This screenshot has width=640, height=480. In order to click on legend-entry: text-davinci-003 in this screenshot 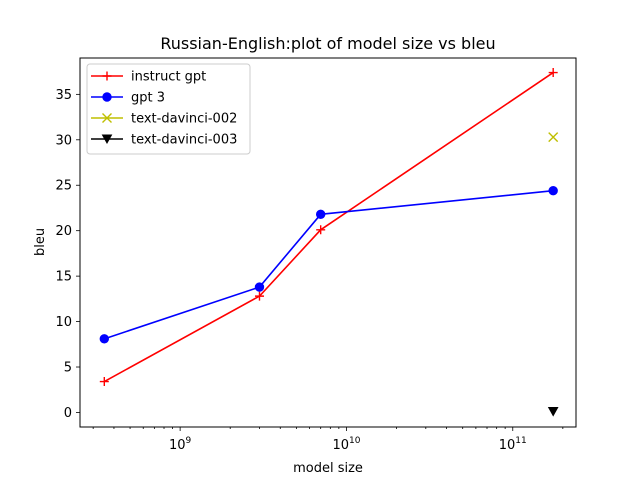, I will do `click(164, 140)`.